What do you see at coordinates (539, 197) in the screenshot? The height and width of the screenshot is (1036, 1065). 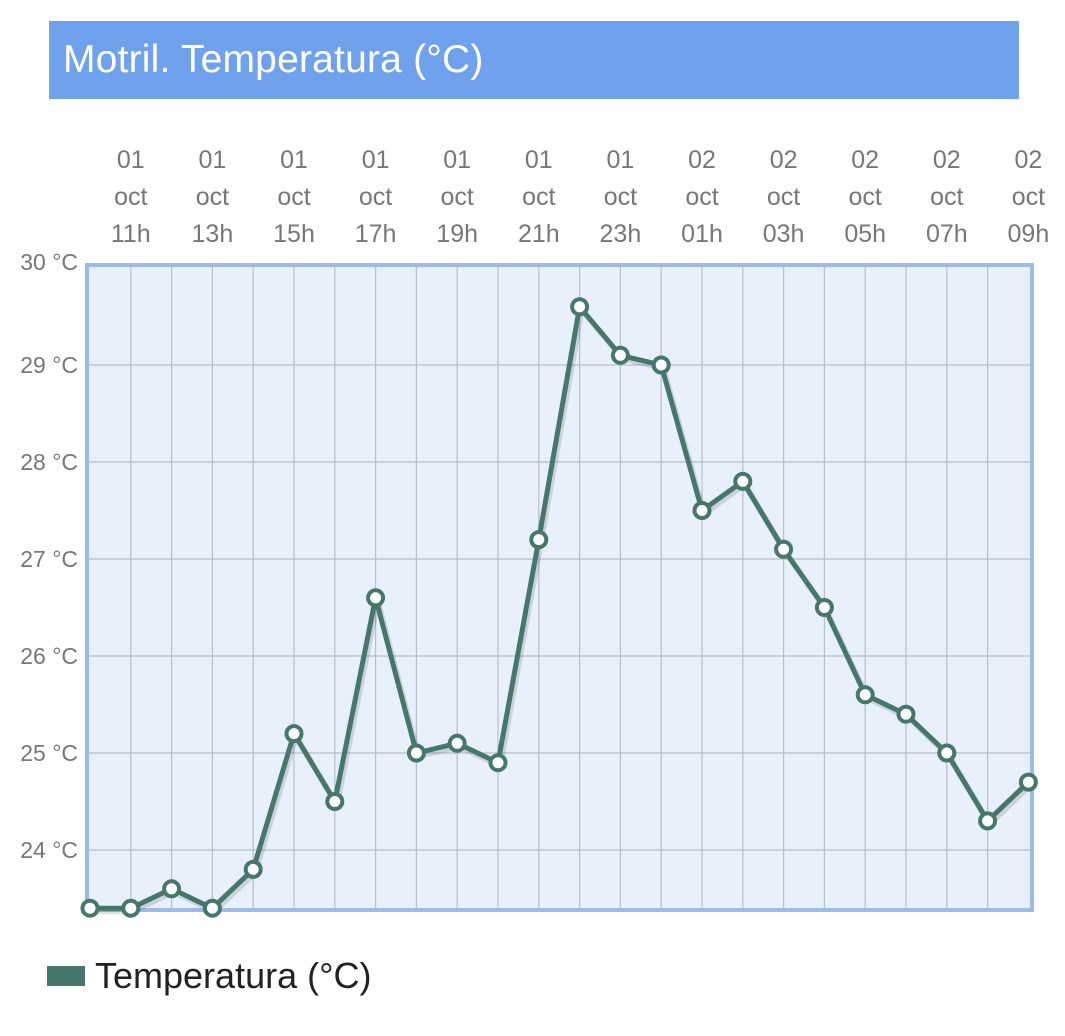 I see `x-tick-label: 01 oct 21h` at bounding box center [539, 197].